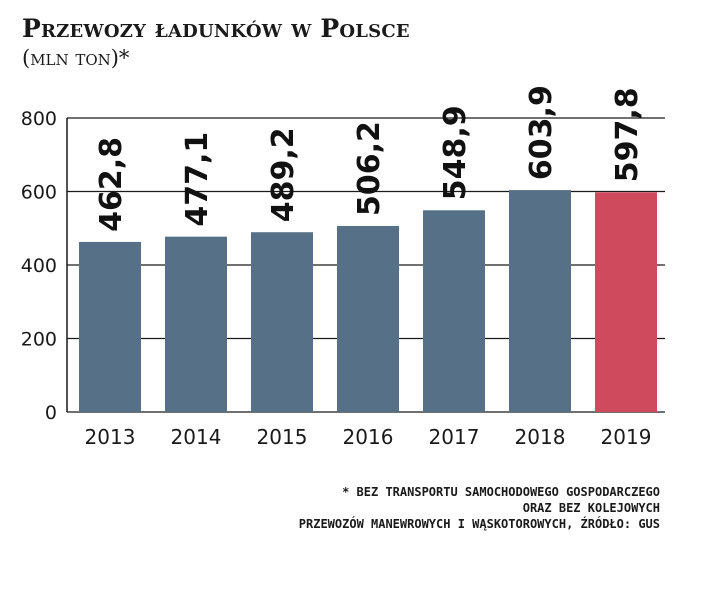  I want to click on x-tick-label-2013: 2013, so click(110, 437).